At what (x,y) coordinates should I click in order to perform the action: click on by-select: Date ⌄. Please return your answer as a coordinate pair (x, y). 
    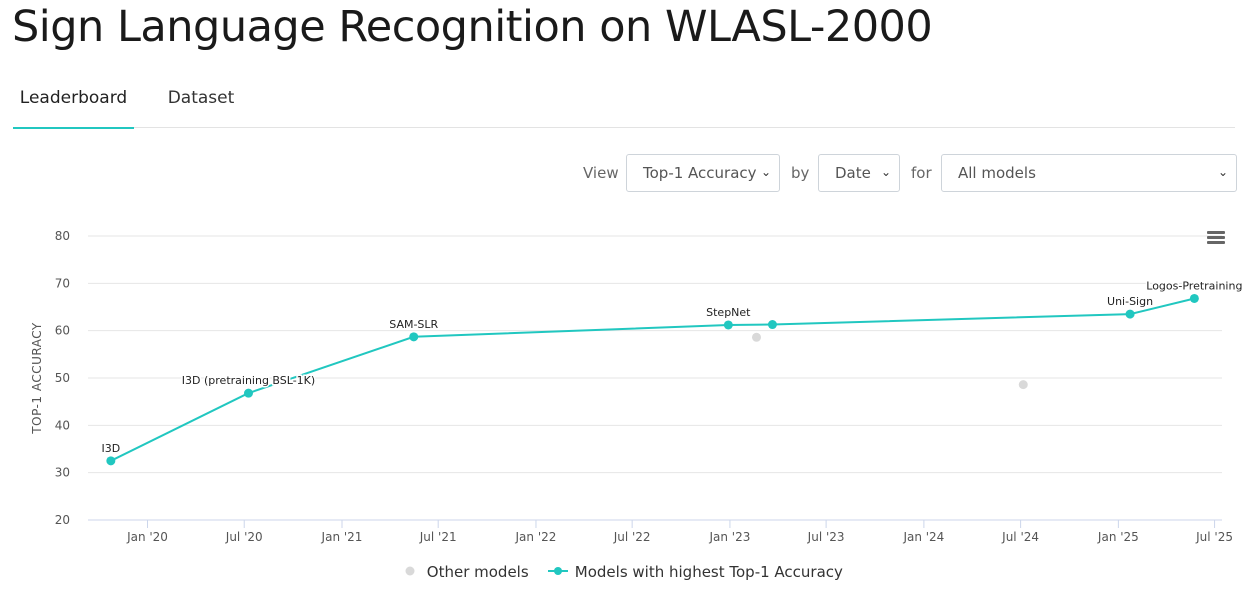
    Looking at the image, I should click on (859, 173).